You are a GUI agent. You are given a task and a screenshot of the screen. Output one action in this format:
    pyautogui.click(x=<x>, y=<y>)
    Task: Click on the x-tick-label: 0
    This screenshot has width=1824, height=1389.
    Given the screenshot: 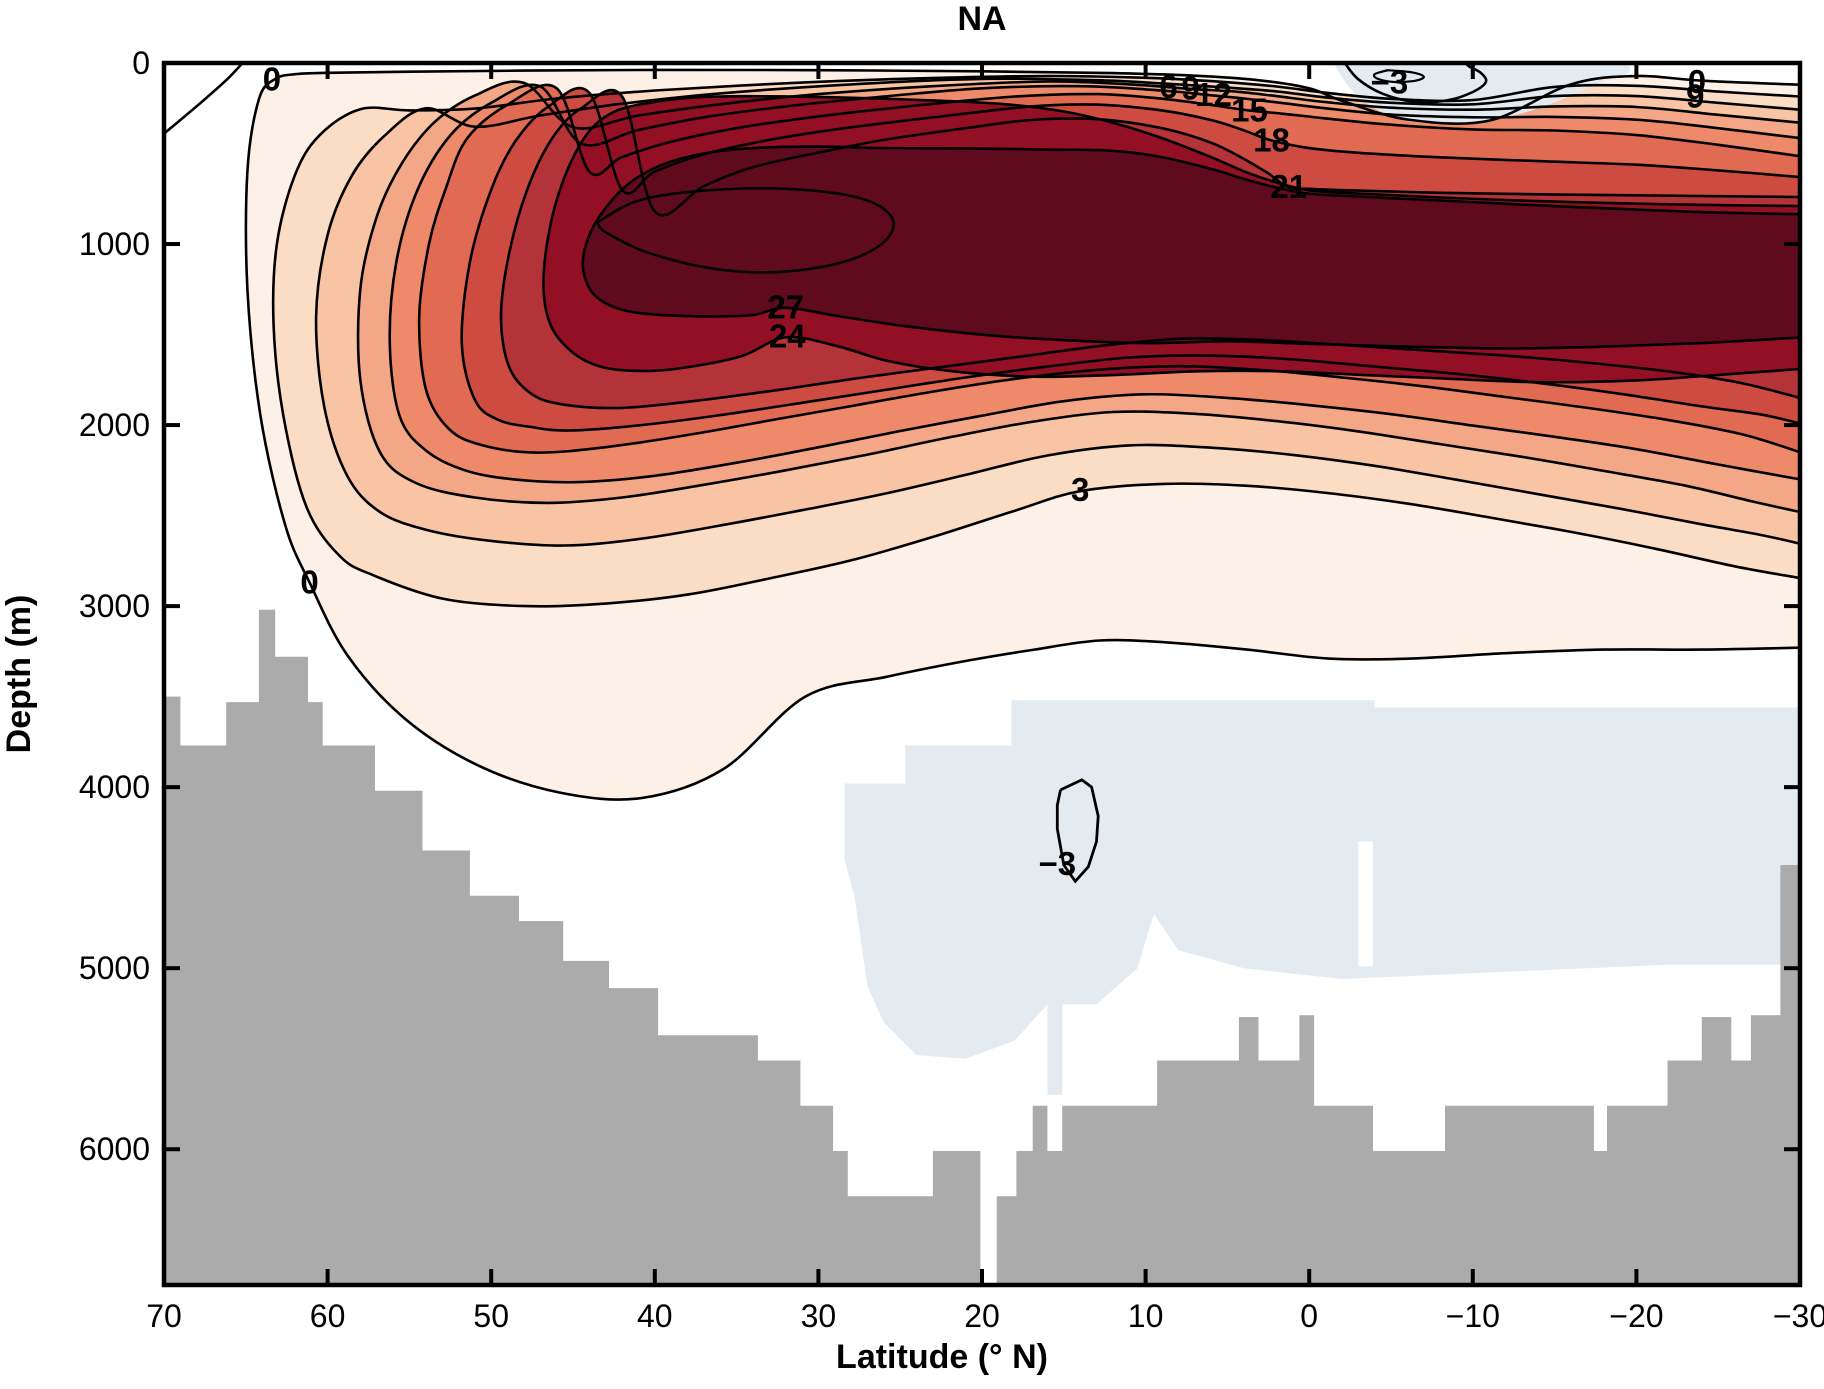 What is the action you would take?
    pyautogui.click(x=1309, y=1316)
    